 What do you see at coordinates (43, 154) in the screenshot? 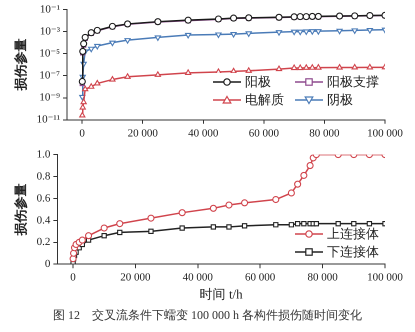
I see `y-tick-label: 1.0` at bounding box center [43, 154].